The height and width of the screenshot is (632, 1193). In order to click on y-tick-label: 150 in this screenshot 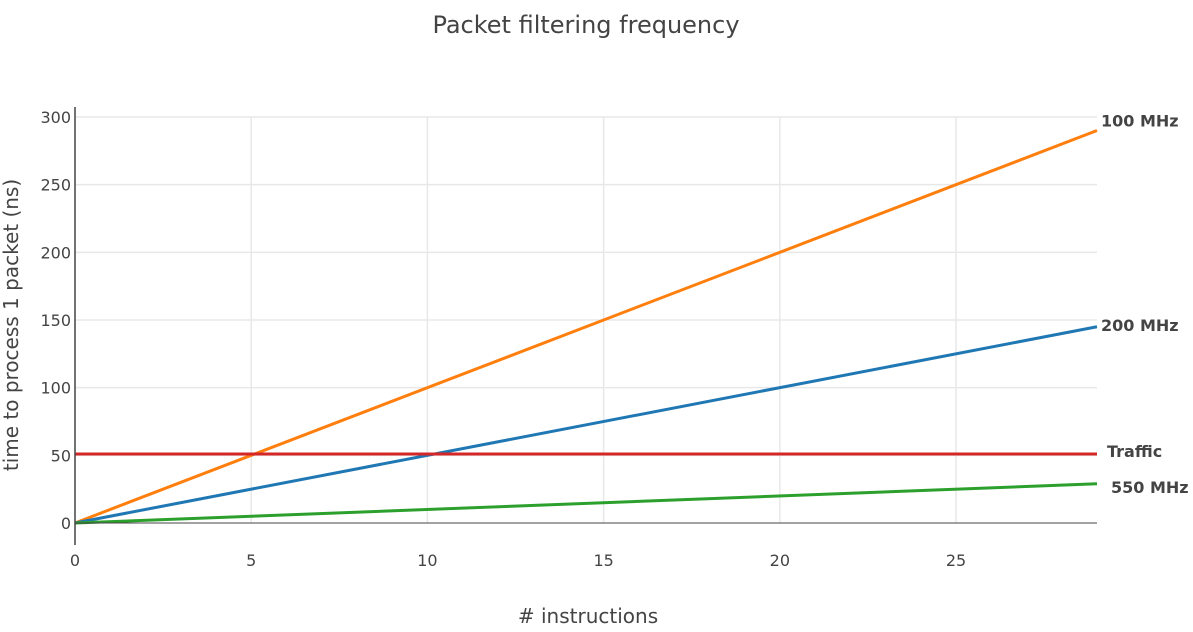, I will do `click(55, 320)`.